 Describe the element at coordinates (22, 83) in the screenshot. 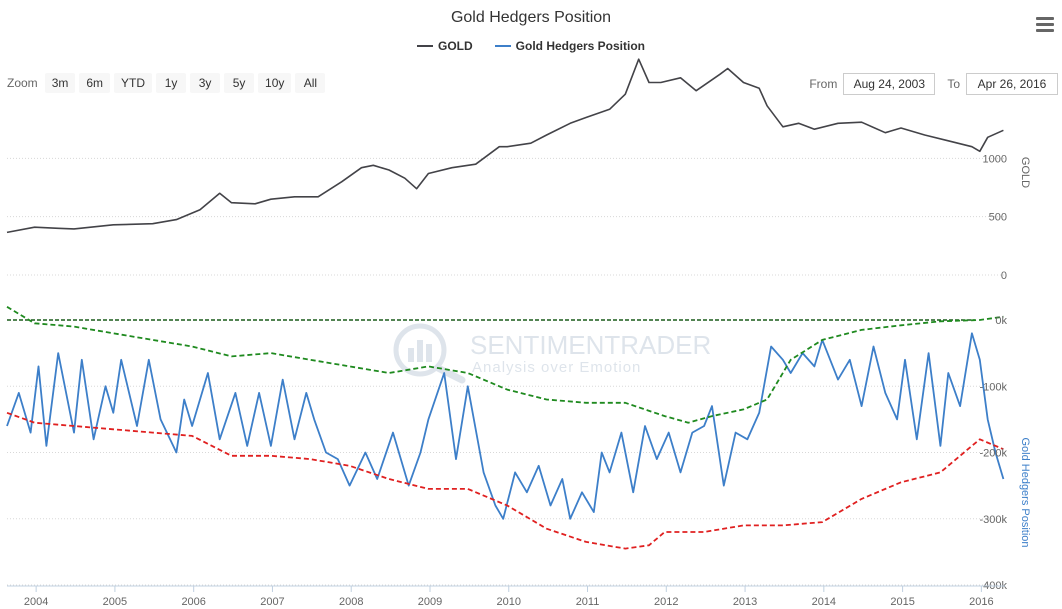

I see `zoom-label: Zoom` at that location.